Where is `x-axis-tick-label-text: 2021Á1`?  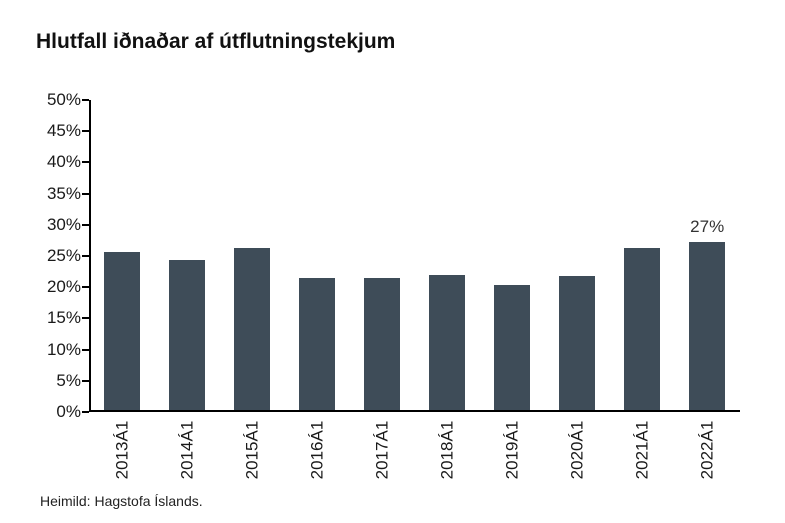 x-axis-tick-label-text: 2021Á1 is located at coordinates (642, 450).